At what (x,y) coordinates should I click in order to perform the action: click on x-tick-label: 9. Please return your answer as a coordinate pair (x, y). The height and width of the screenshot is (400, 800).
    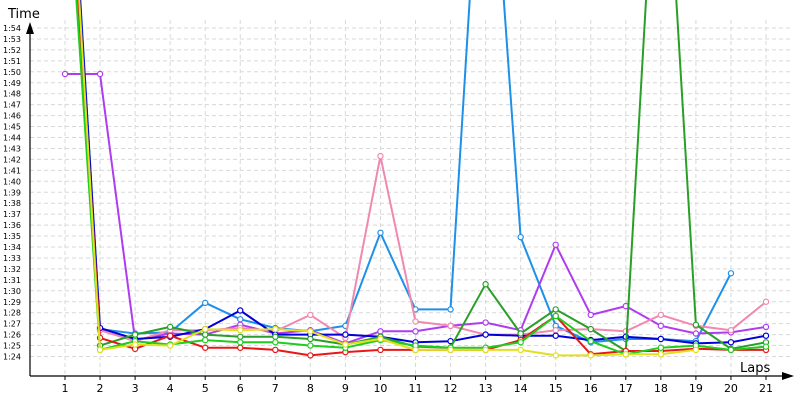
    Looking at the image, I should click on (345, 388).